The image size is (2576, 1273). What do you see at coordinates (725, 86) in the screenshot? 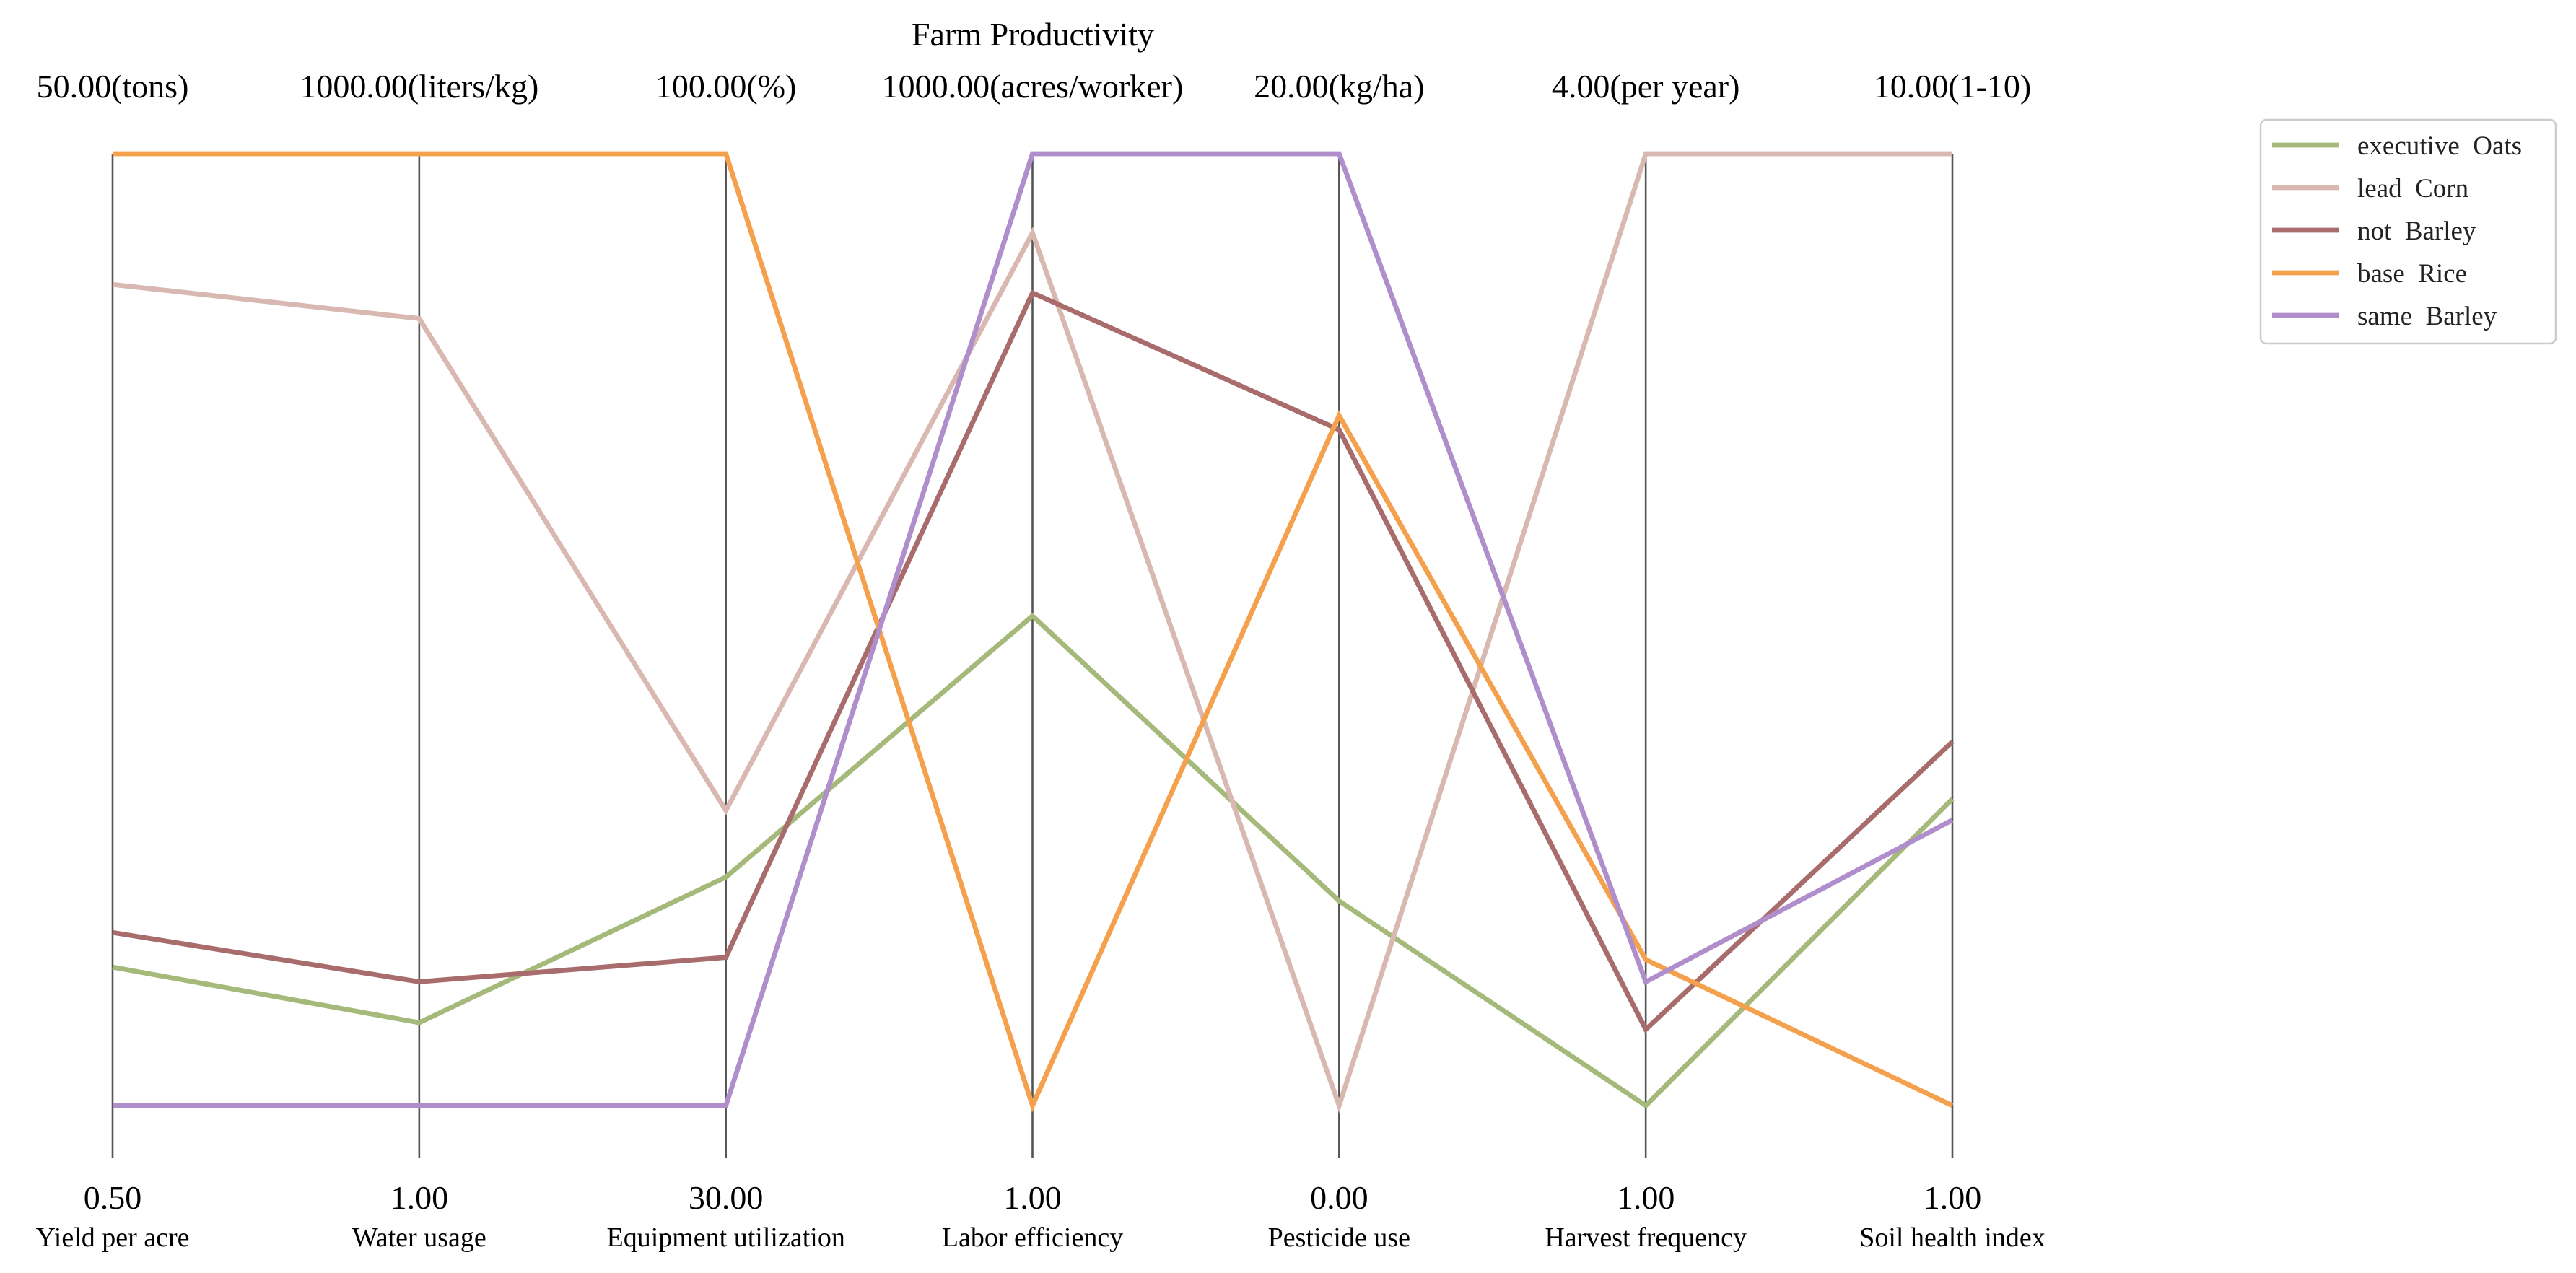
I see `axis-max-label-equipment-utilization: 100.00(%)` at bounding box center [725, 86].